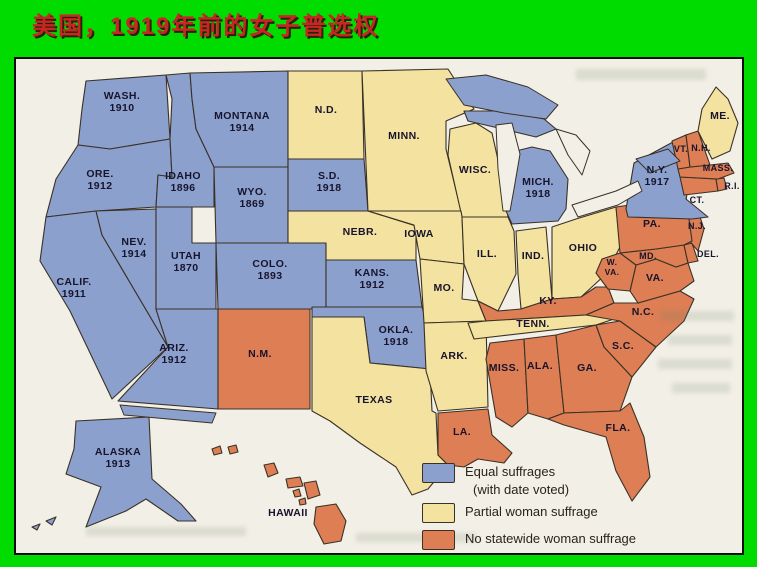 Image resolution: width=757 pixels, height=567 pixels. I want to click on state-label-texas: TEXAS, so click(373, 400).